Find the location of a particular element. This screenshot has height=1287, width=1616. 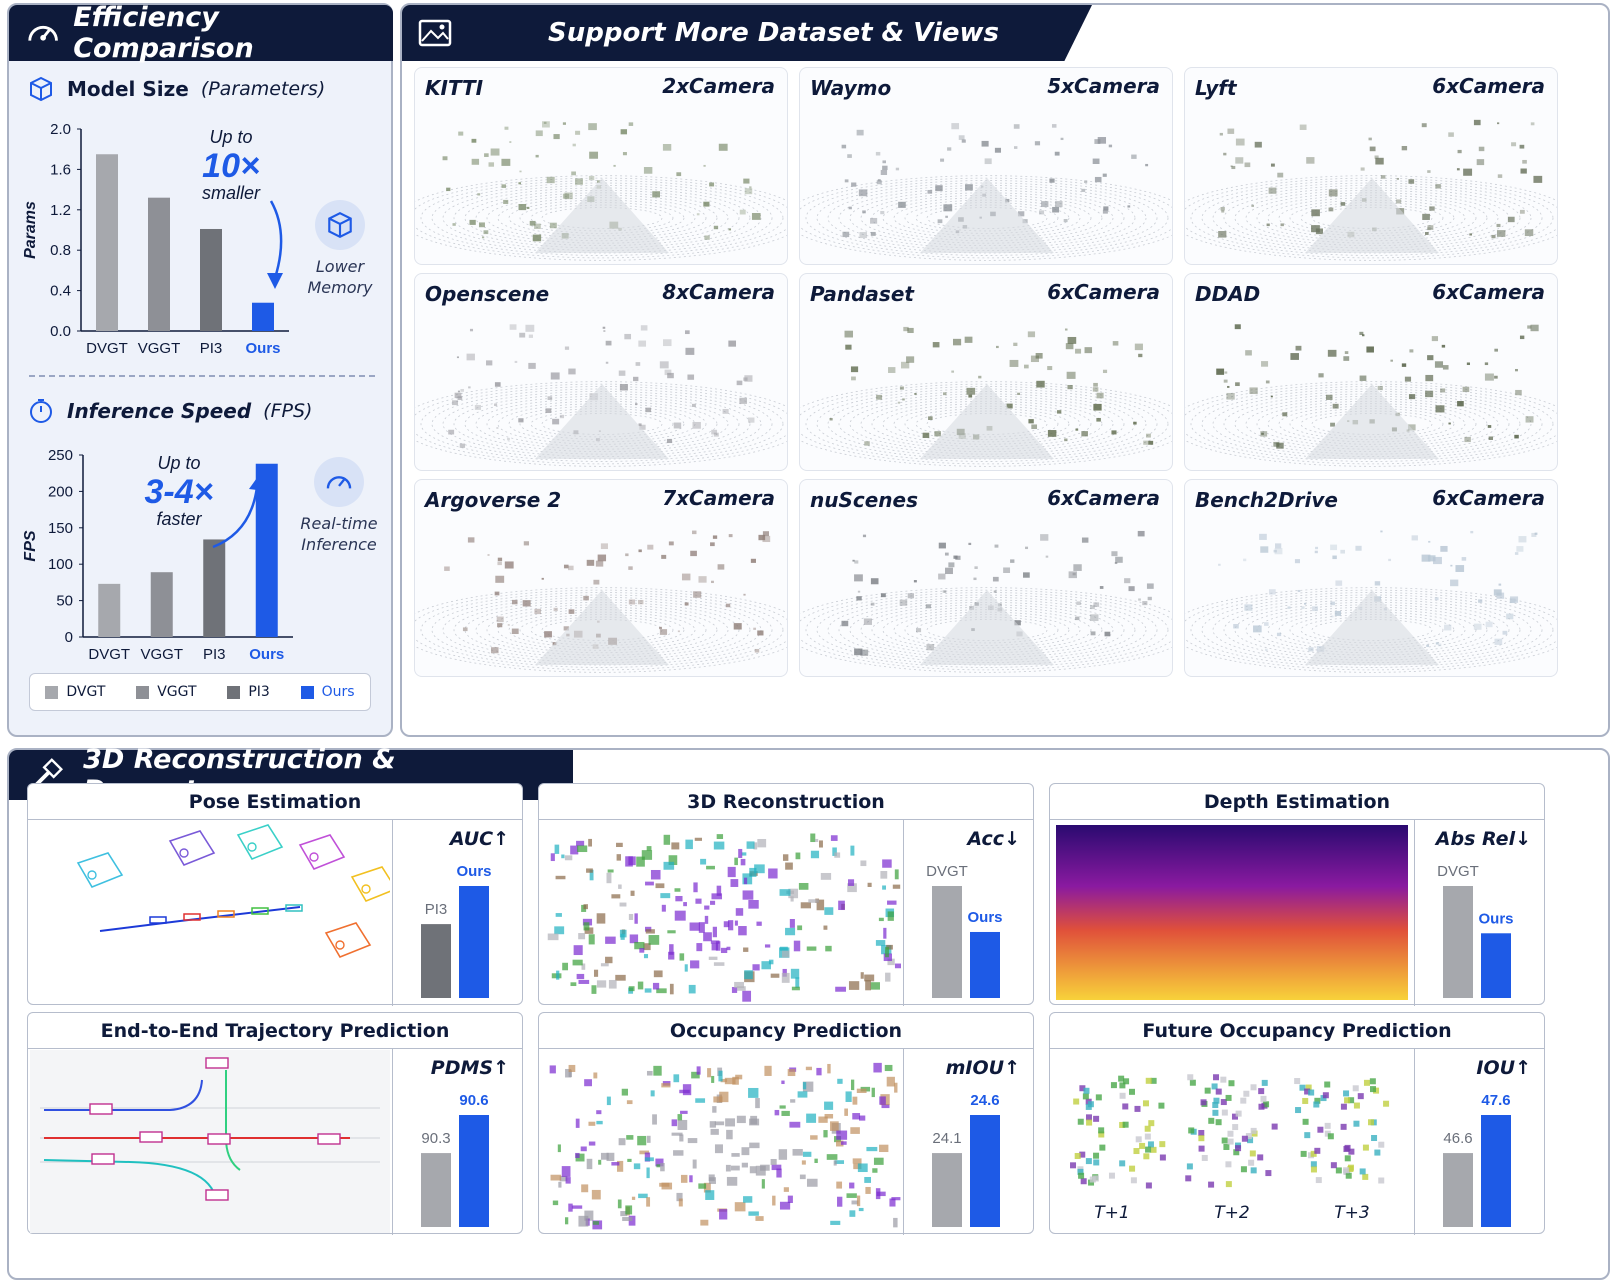

cube-icon is located at coordinates (41, 89).